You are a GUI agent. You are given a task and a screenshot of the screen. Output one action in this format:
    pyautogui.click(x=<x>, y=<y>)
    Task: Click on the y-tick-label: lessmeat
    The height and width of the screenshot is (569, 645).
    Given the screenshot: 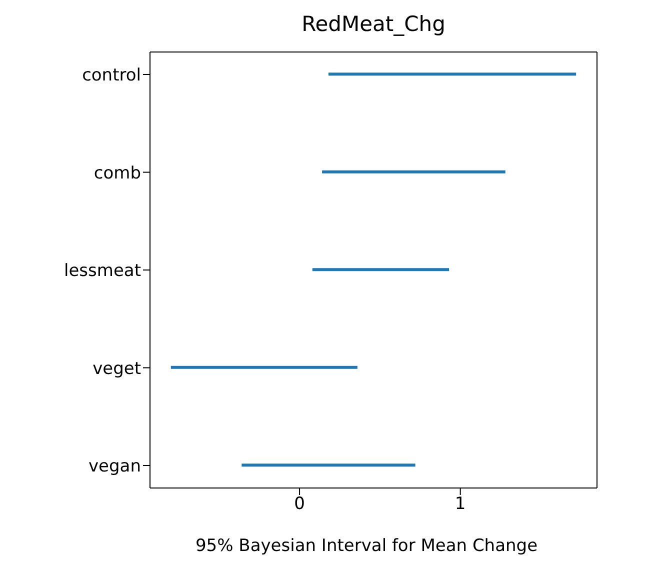 What is the action you would take?
    pyautogui.click(x=103, y=271)
    